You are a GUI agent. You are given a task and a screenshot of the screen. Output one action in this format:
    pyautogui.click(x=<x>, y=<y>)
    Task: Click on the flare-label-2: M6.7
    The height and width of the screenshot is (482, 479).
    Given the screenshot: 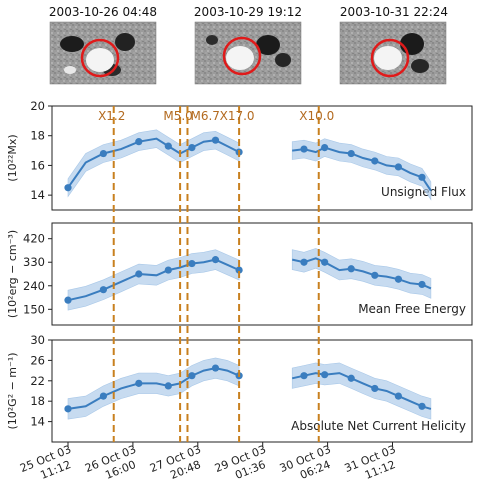 What is the action you would take?
    pyautogui.click(x=204, y=116)
    